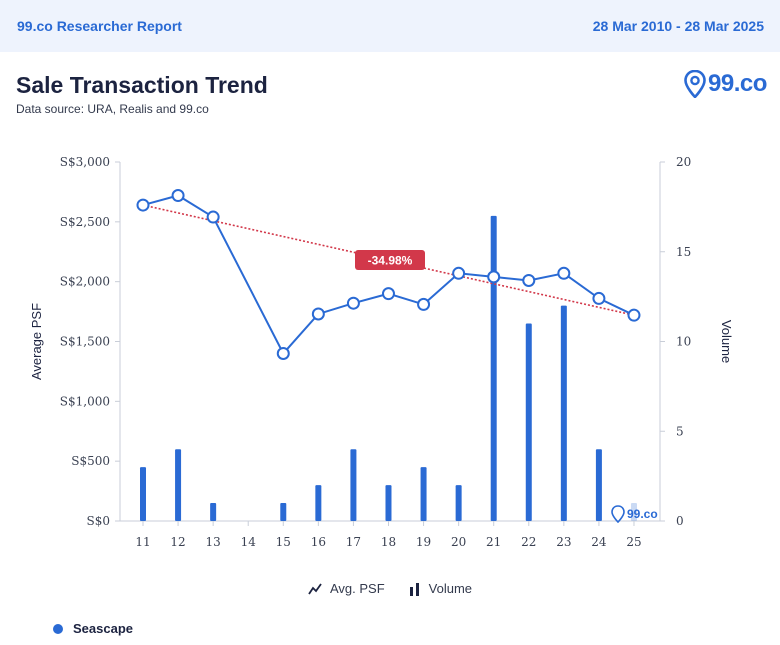 The height and width of the screenshot is (645, 780). Describe the element at coordinates (390, 588) in the screenshot. I see `chart-legend: Avg. PSF Volume` at that location.